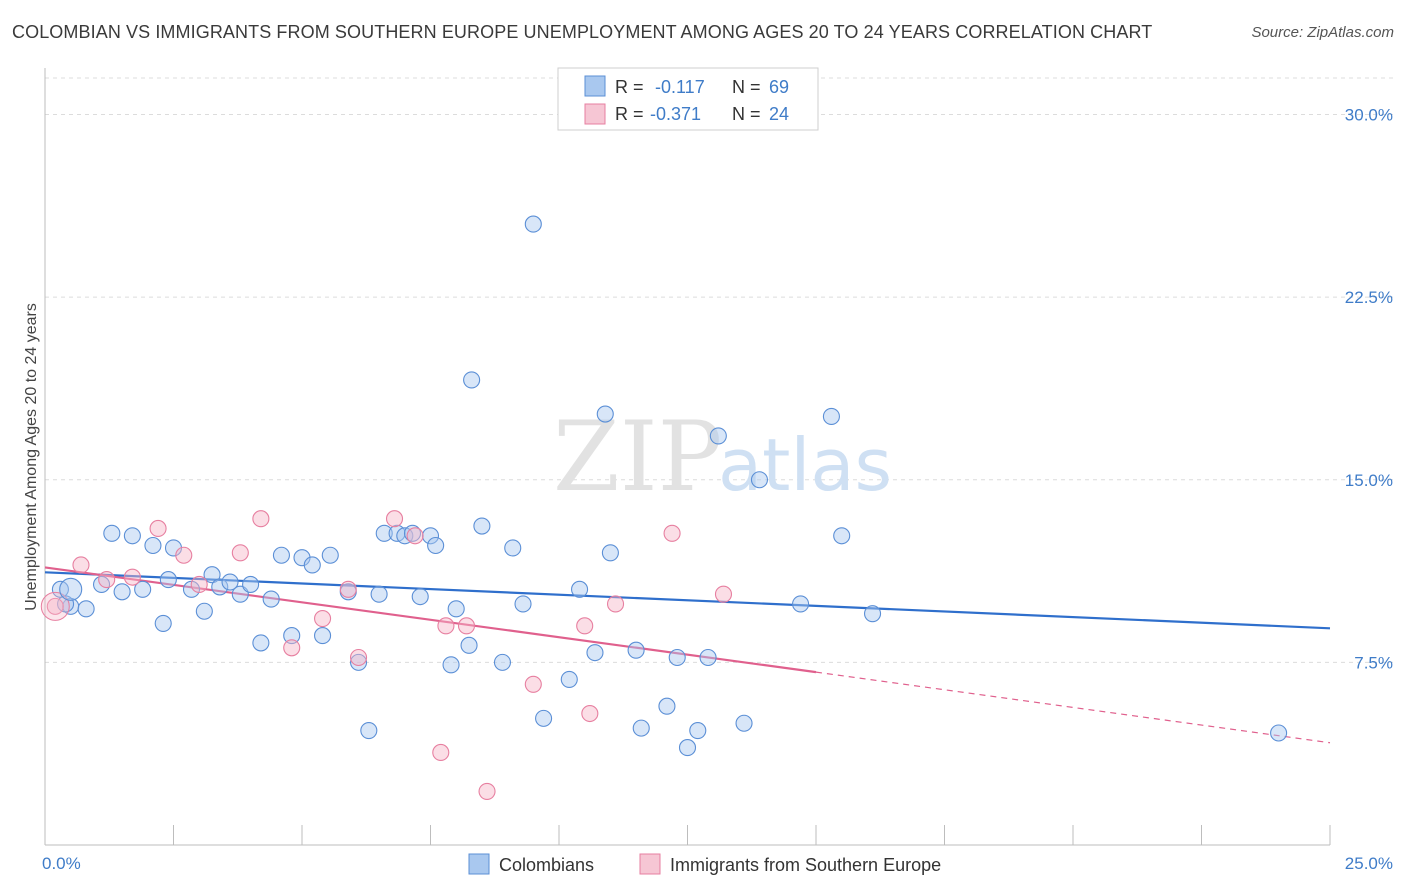  Describe the element at coordinates (688, 99) in the screenshot. I see `legend: R = -0.117 N = 69 R = -0.371 N = 24` at that location.